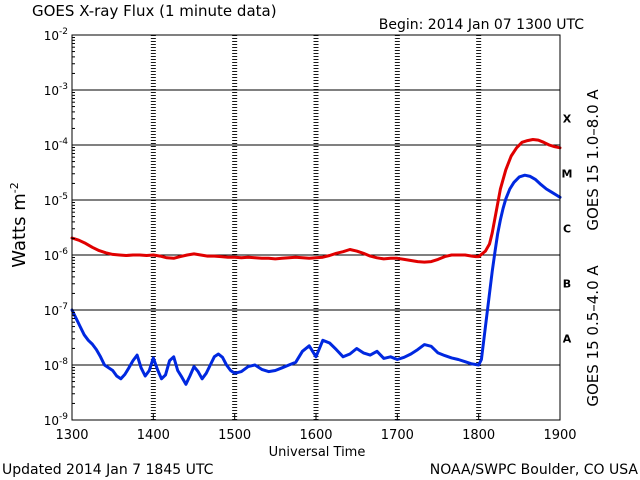 The width and height of the screenshot is (640, 480). I want to click on y-tick-label-5: 10⁻⁷, so click(56, 310).